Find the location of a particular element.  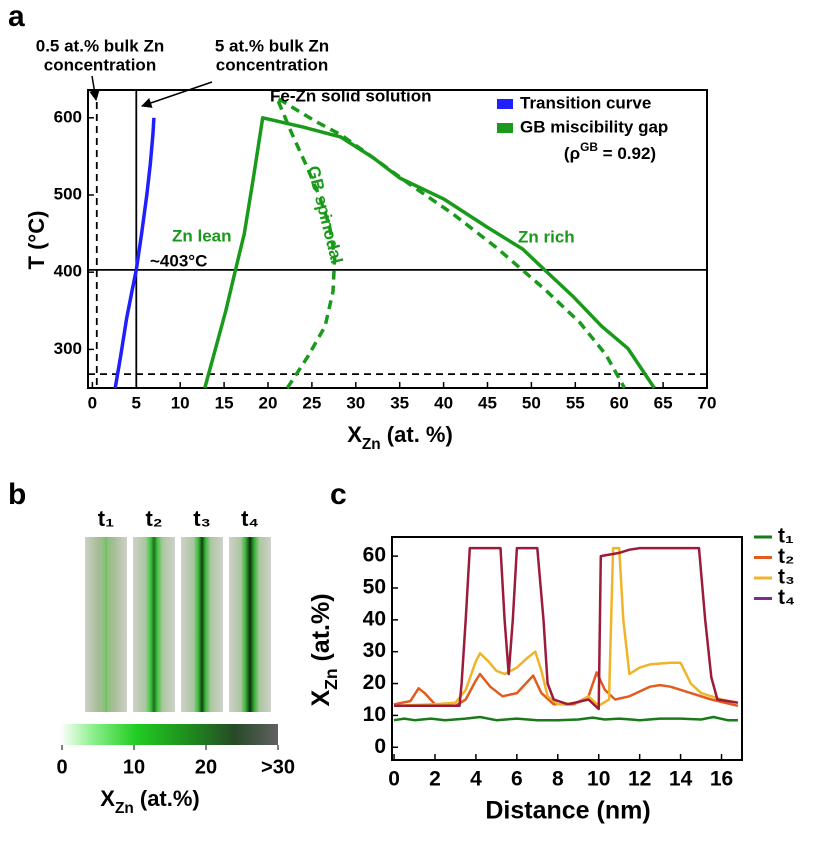

strip-label: t₁ is located at coordinates (106, 518).